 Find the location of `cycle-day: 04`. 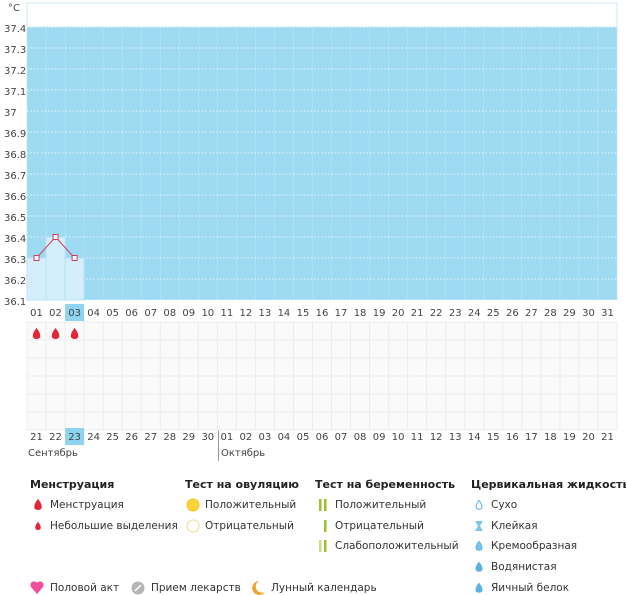

cycle-day: 04 is located at coordinates (284, 437).